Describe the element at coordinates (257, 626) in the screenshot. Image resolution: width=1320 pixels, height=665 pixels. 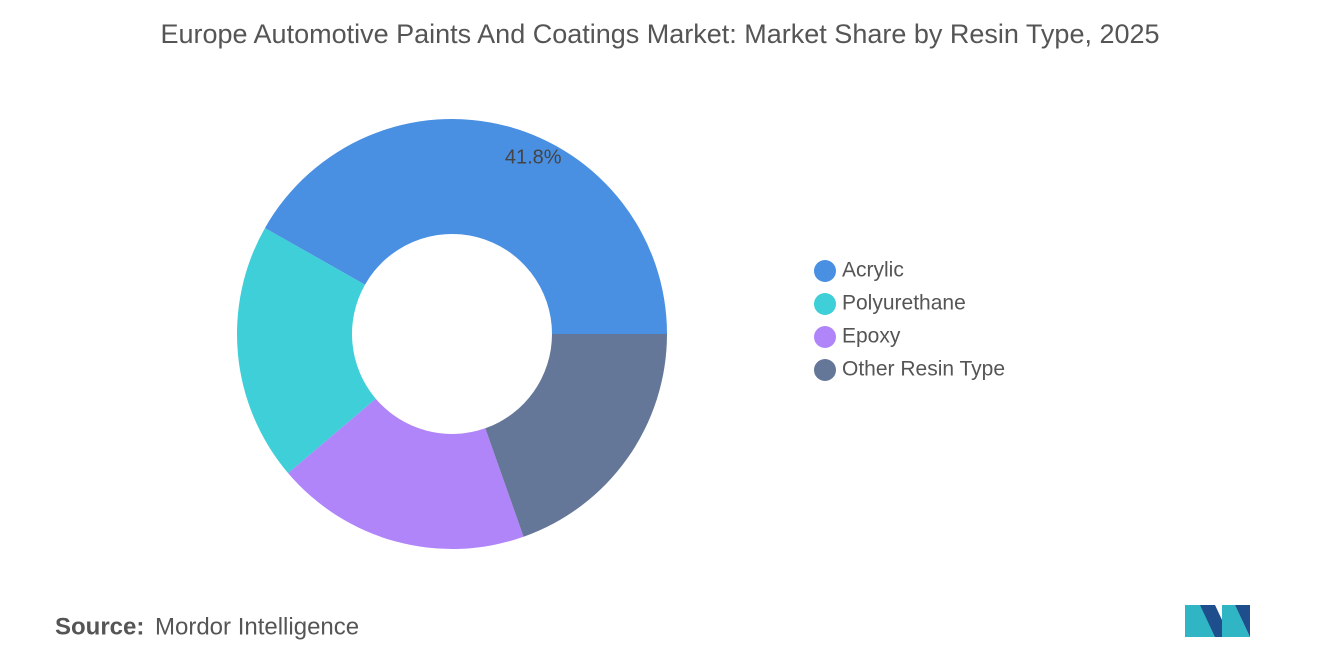
I see `source-text: Mordor Intelligence` at that location.